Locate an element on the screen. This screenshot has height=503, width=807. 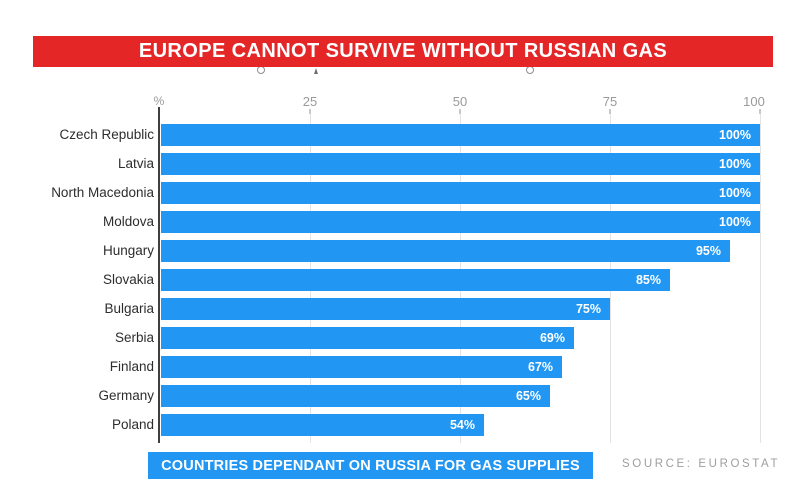
x-axis-tick-label: 25 is located at coordinates (310, 101).